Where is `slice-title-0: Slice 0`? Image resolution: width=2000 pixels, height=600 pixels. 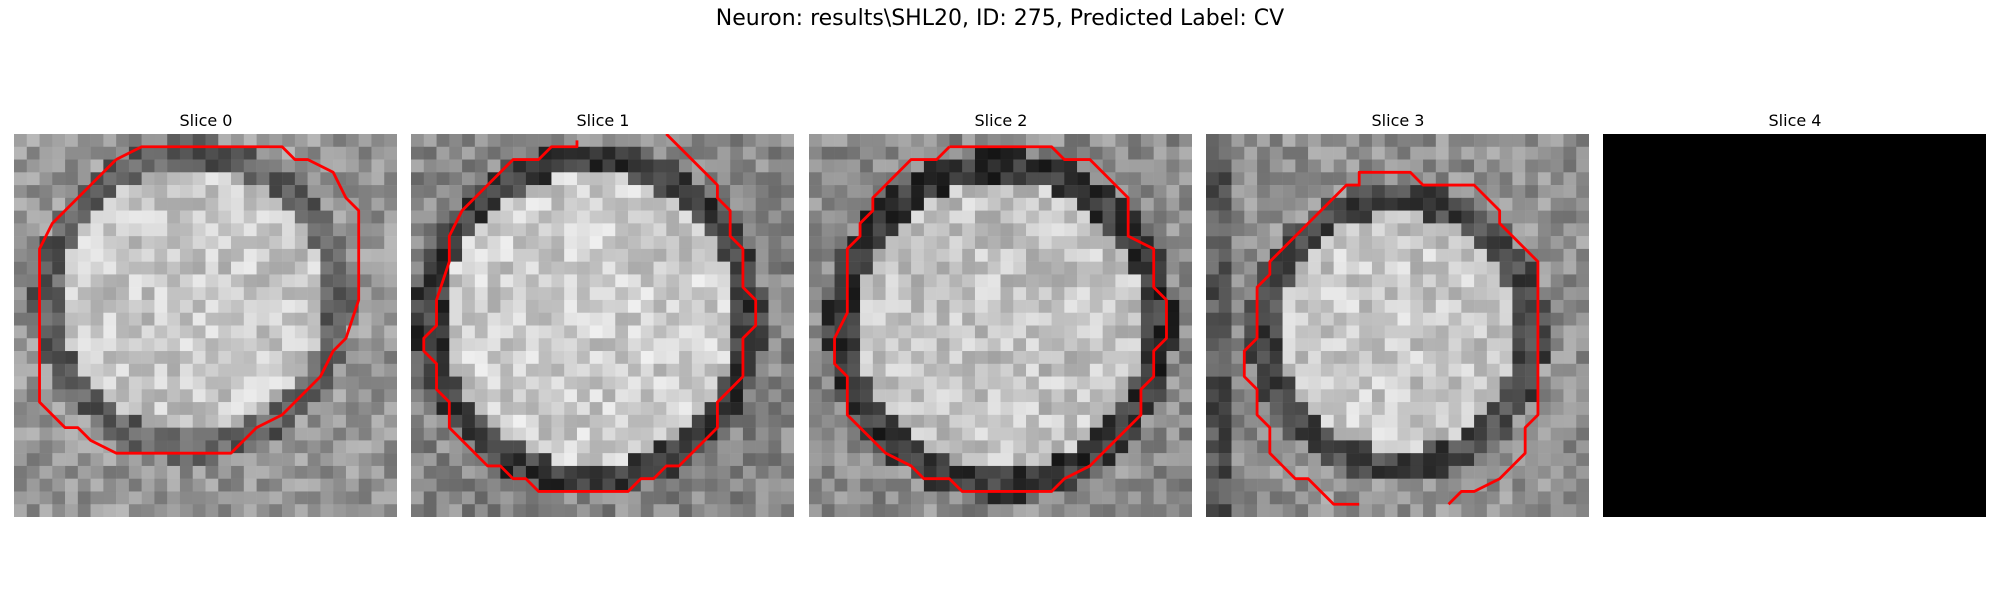
slice-title-0: Slice 0 is located at coordinates (206, 120).